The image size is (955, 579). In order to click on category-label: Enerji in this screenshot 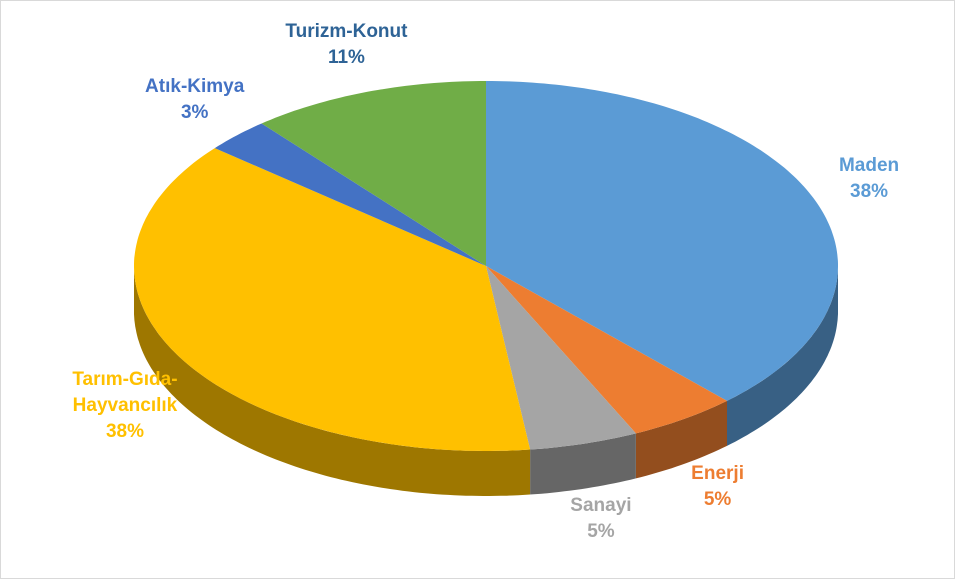, I will do `click(717, 474)`.